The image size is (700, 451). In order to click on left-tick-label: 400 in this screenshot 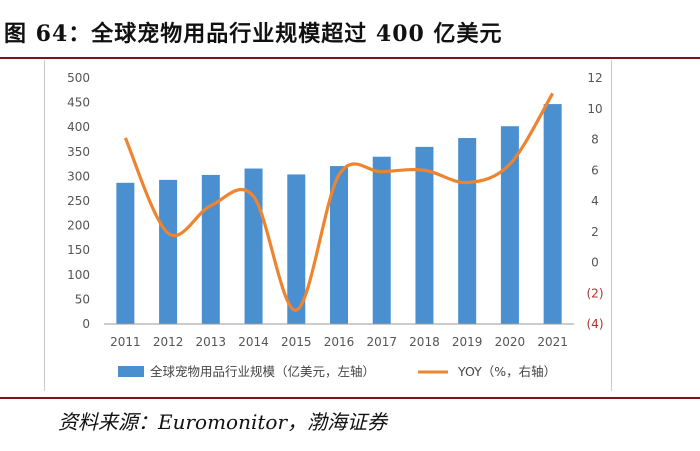, I will do `click(78, 127)`.